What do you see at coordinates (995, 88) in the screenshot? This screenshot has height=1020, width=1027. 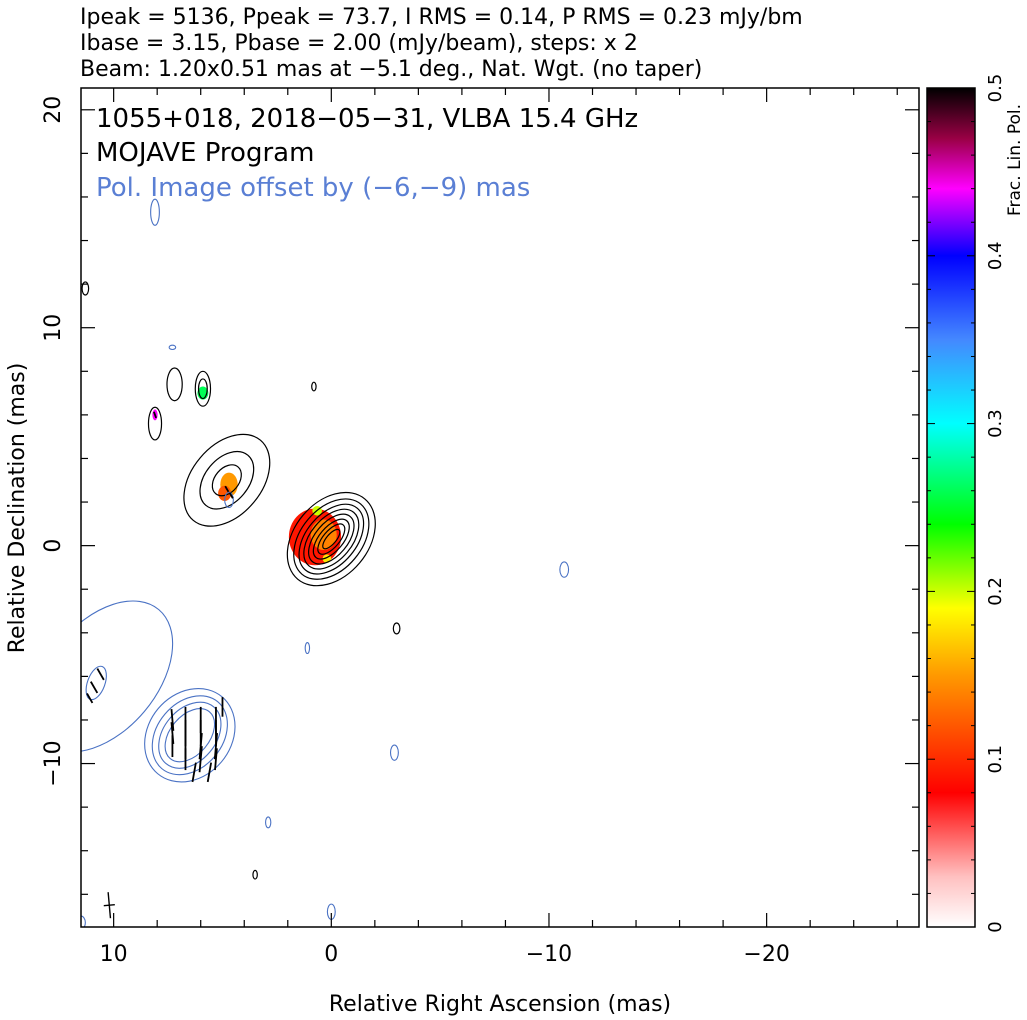 I see `colorbar-tick-label: 0.5` at bounding box center [995, 88].